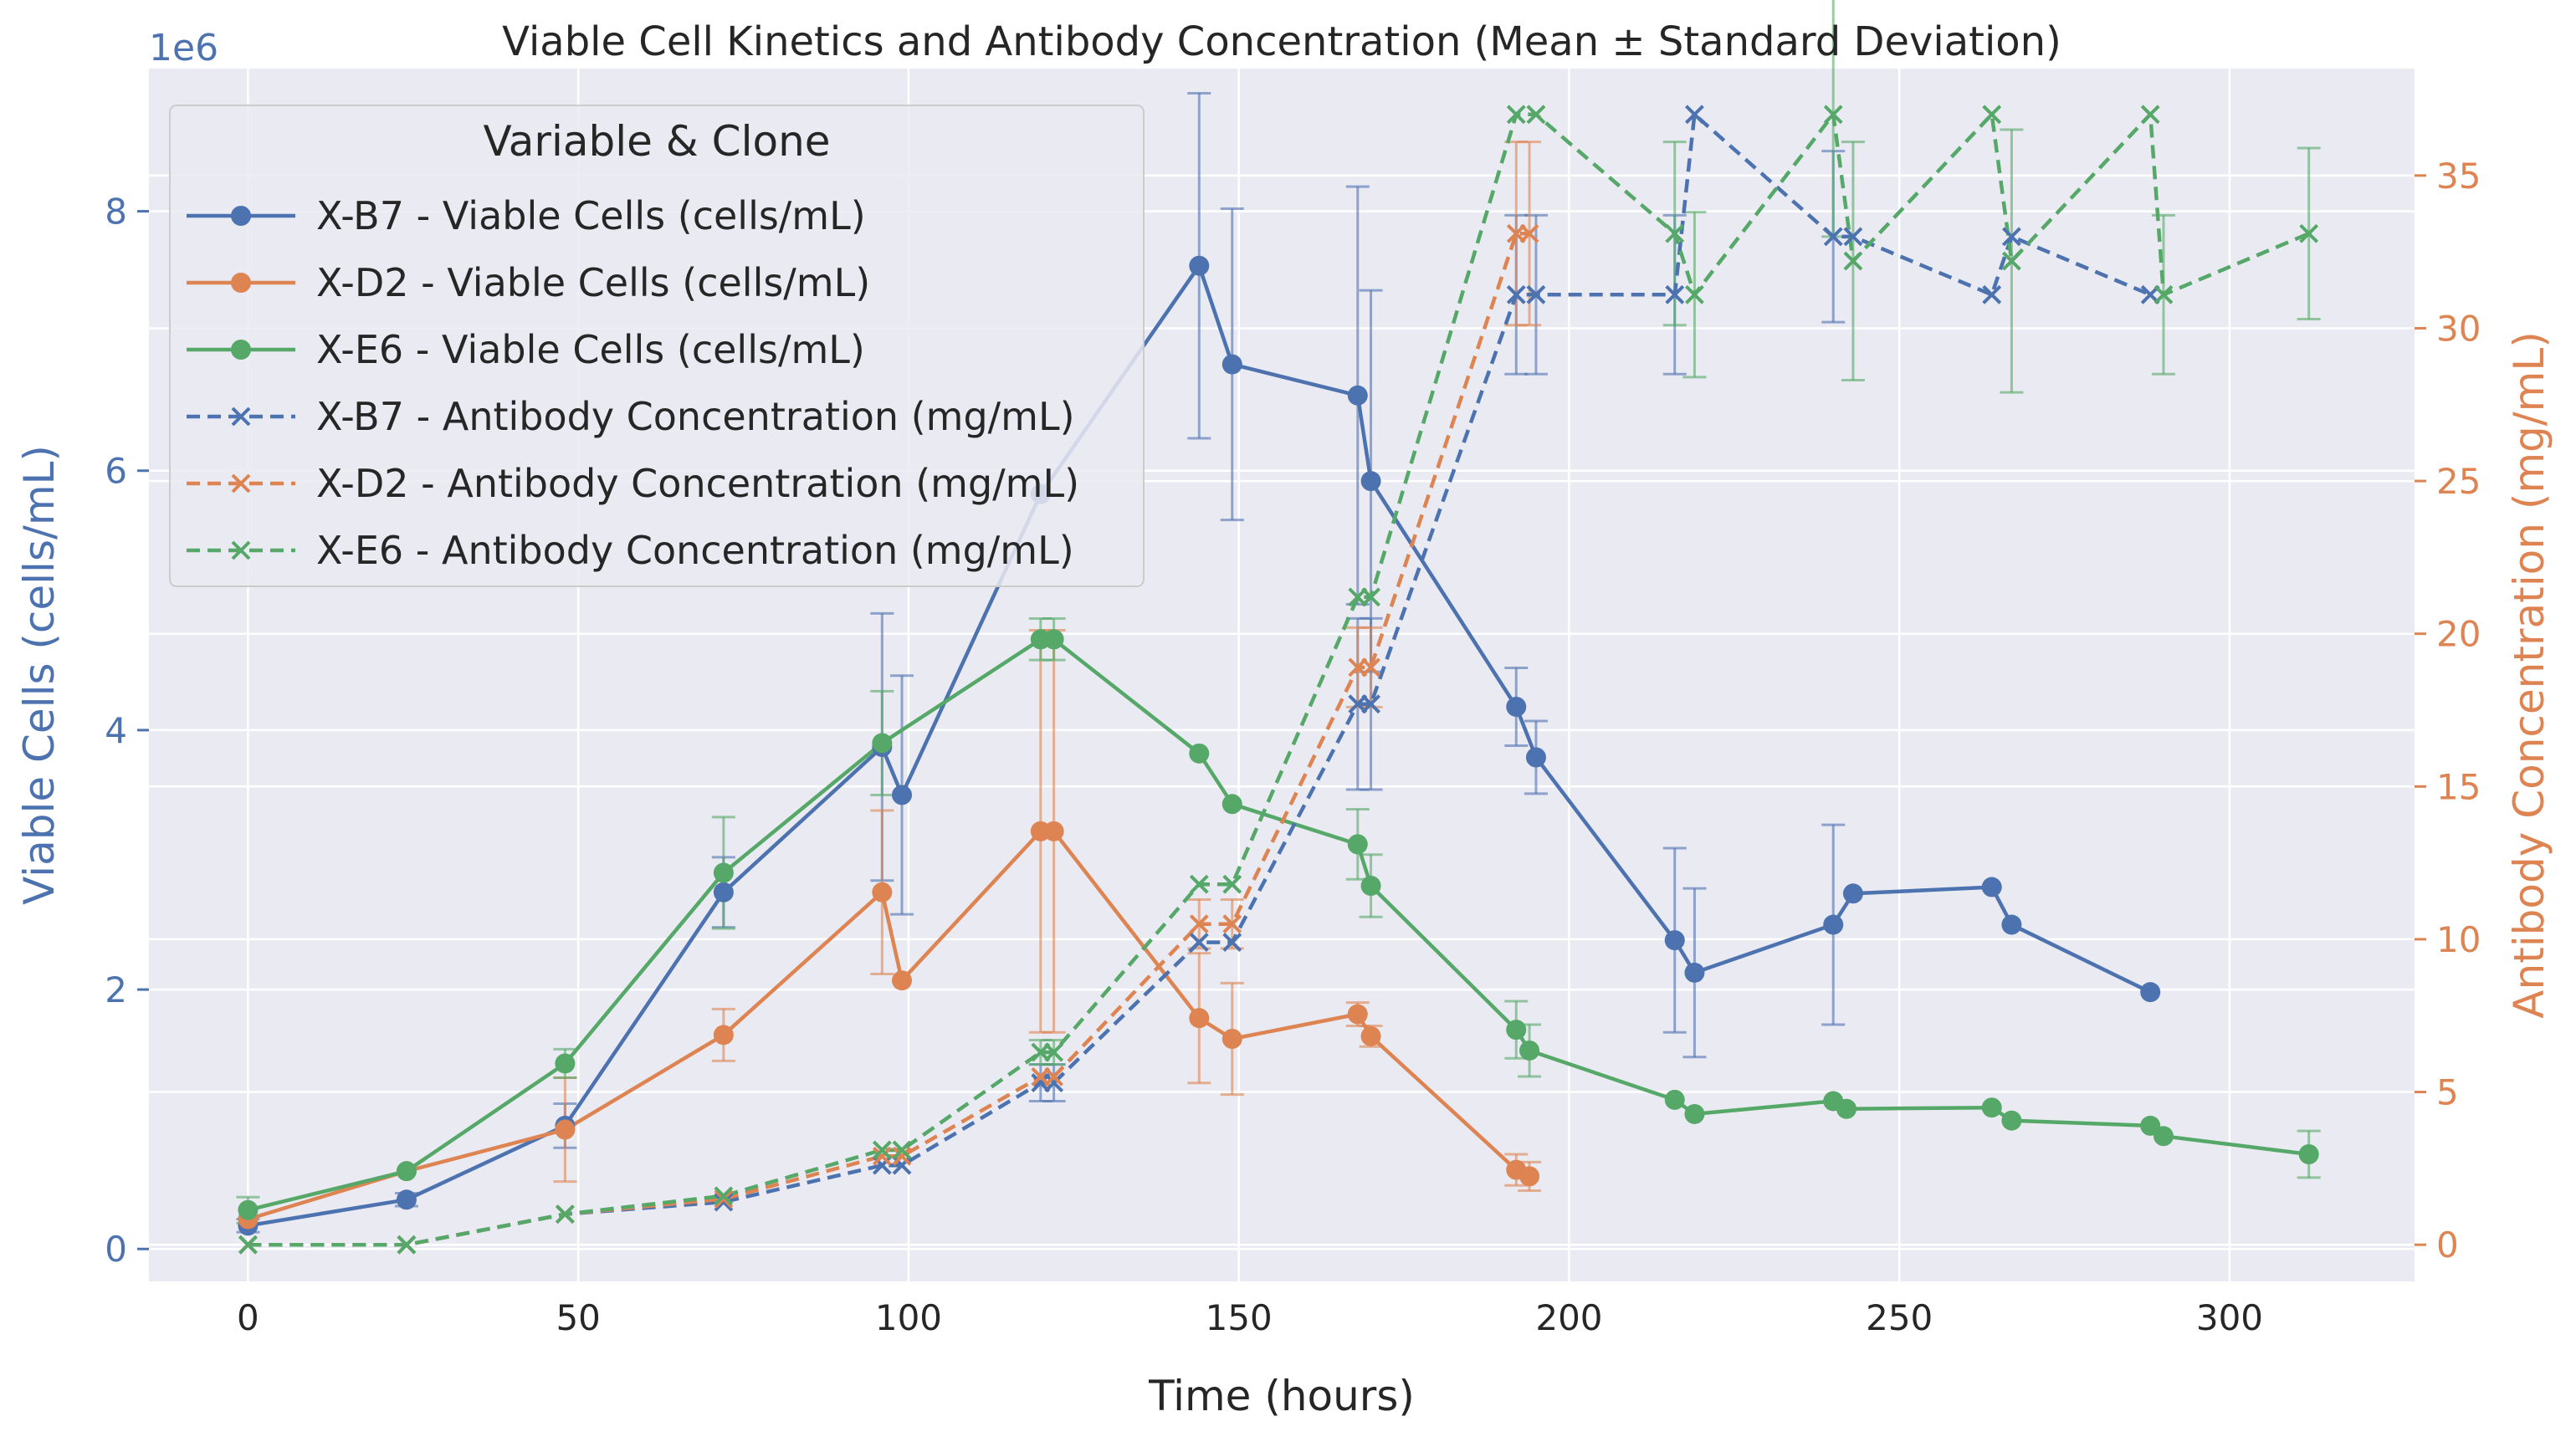 This screenshot has height=1442, width=2576. Describe the element at coordinates (2459, 939) in the screenshot. I see `y-right-tick-label: 10` at that location.